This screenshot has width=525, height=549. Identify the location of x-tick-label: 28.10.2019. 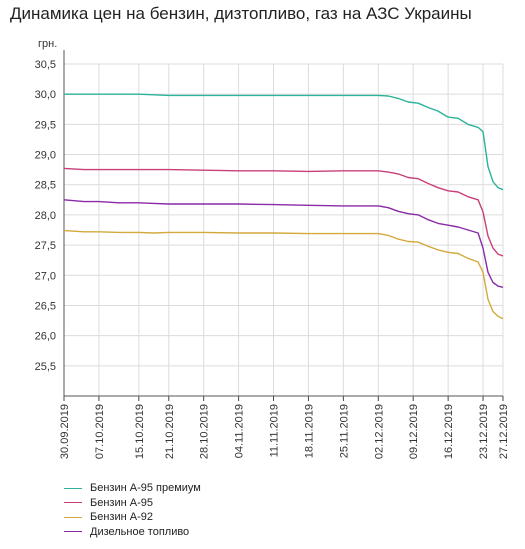
(205, 431).